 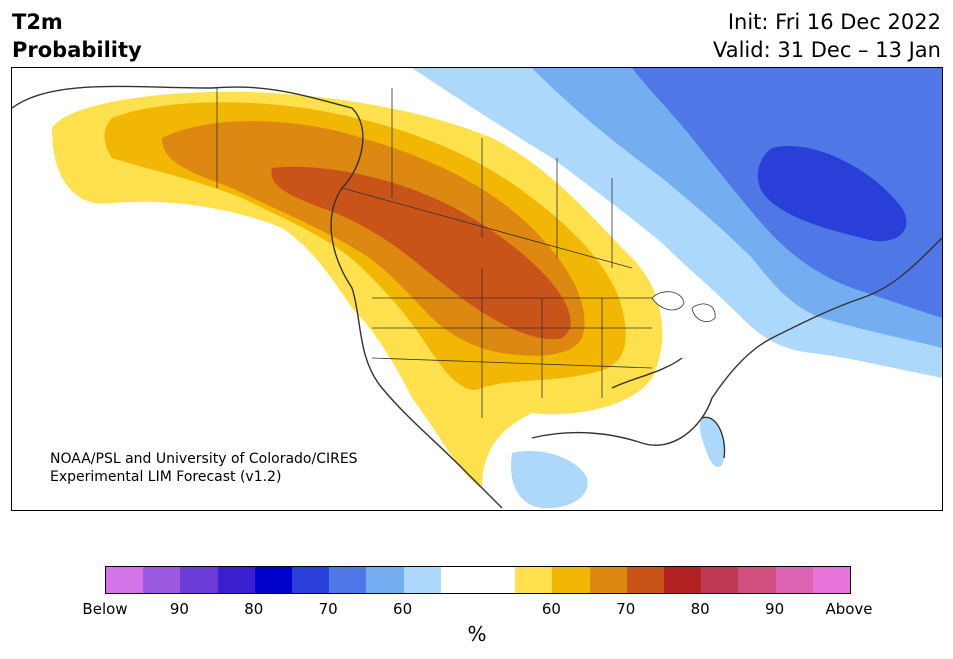 What do you see at coordinates (683, 306) in the screenshot?
I see `great-lakes` at bounding box center [683, 306].